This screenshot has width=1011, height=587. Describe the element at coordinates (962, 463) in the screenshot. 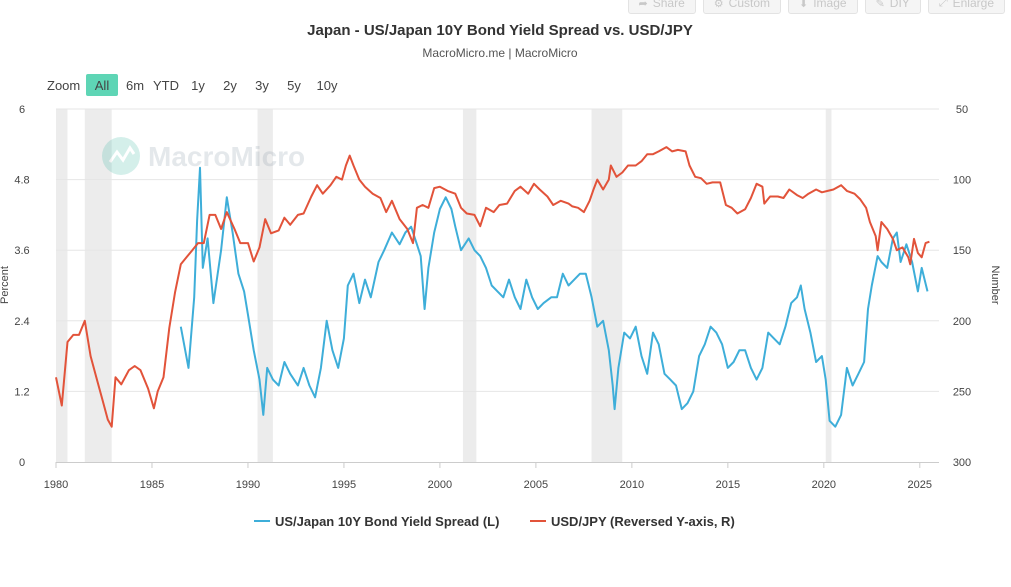

I see `y-right-tick-label: 300` at that location.